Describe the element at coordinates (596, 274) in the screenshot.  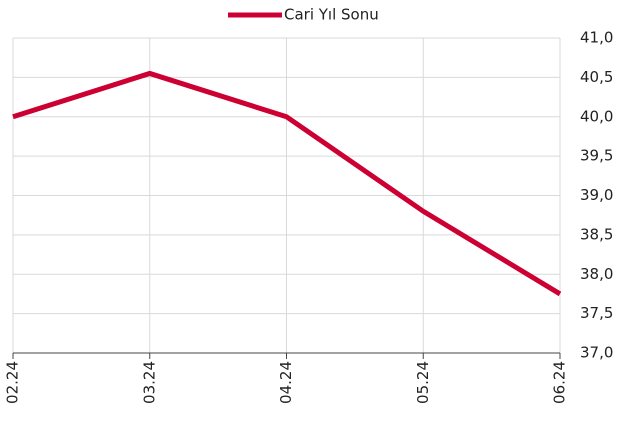
I see `y-tick-label: 38,0` at that location.